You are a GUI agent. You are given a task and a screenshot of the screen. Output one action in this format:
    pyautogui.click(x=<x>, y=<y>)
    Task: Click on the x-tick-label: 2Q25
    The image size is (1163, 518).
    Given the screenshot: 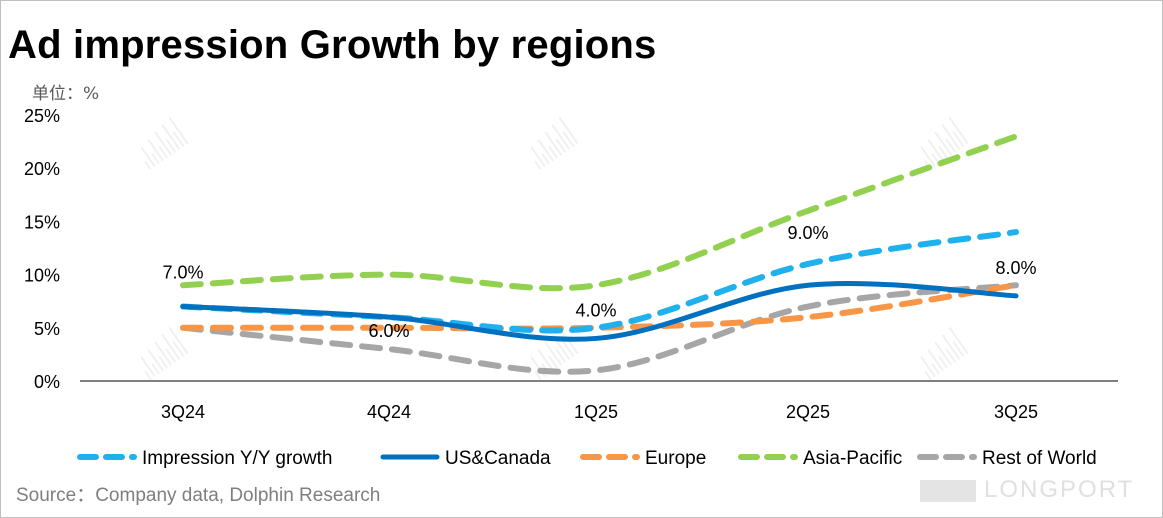 What is the action you would take?
    pyautogui.click(x=808, y=412)
    